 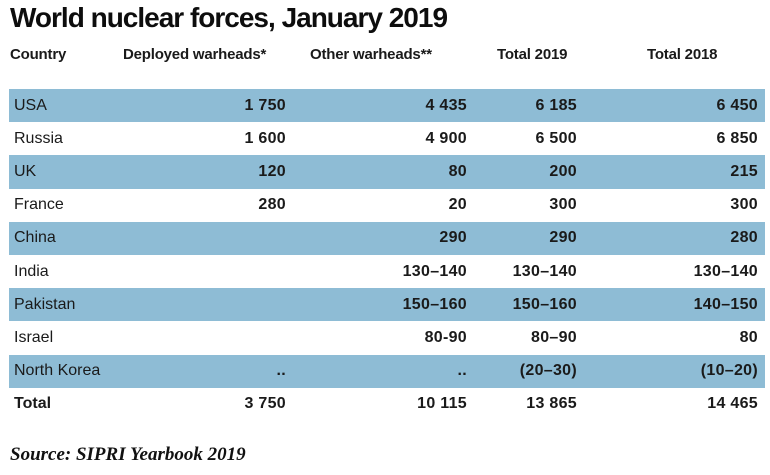 What do you see at coordinates (265, 404) in the screenshot?
I see `cell-total-deployed: 3 750` at bounding box center [265, 404].